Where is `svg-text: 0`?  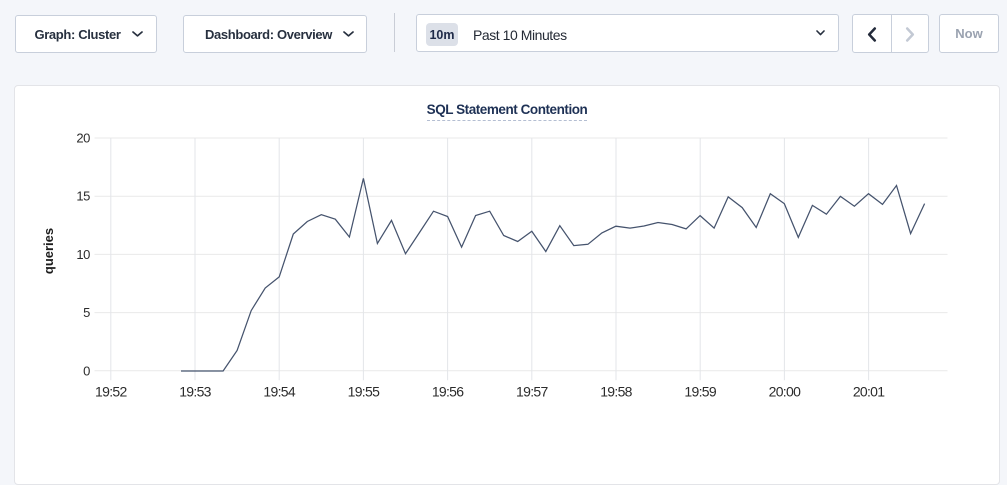 svg-text: 0 is located at coordinates (86, 370).